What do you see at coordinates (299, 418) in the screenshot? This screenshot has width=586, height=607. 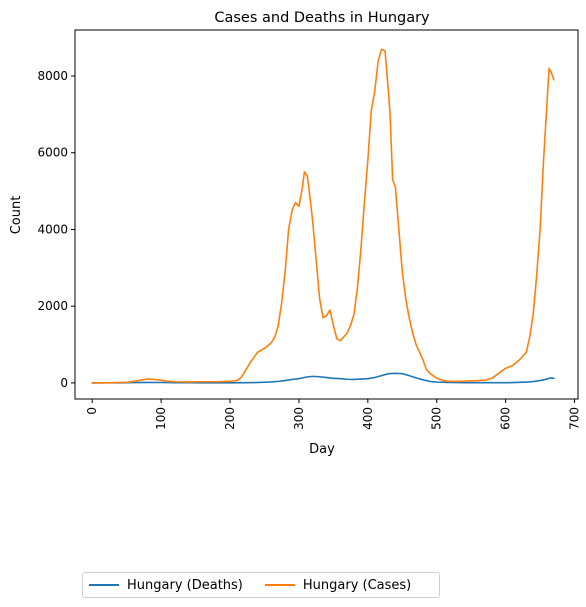 I see `x-tick-label: 300` at bounding box center [299, 418].